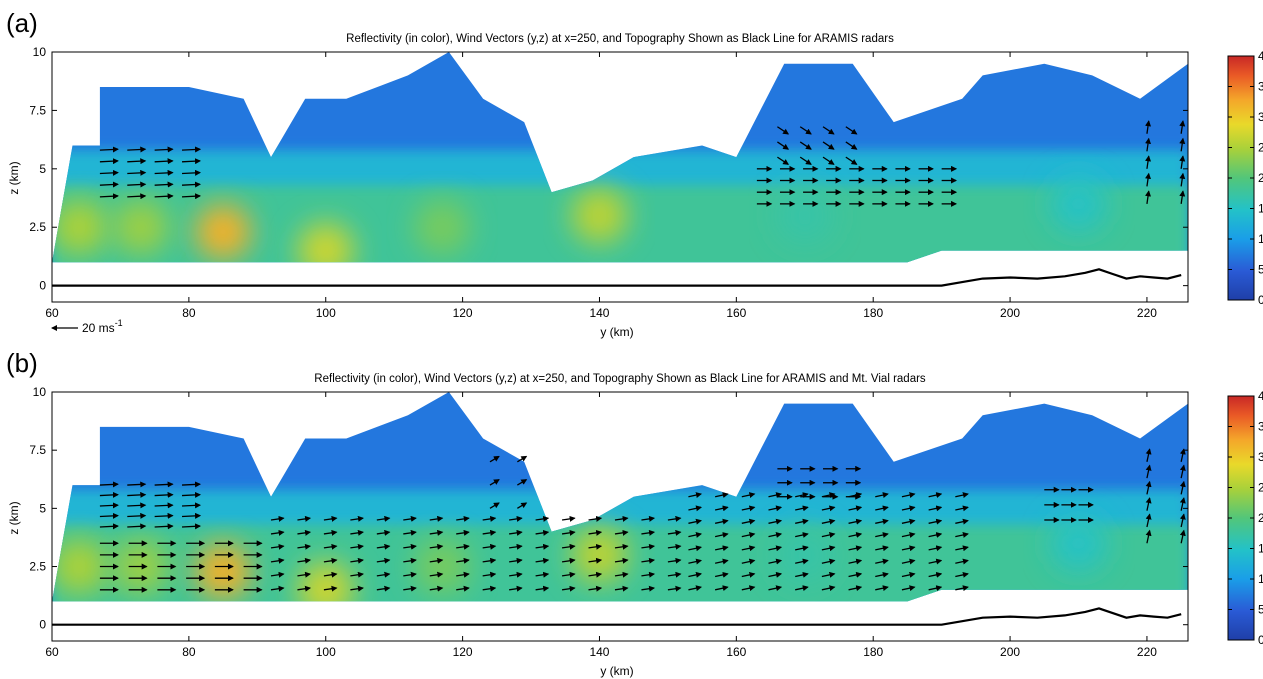  Describe the element at coordinates (599, 652) in the screenshot. I see `x-tick-label: 140` at that location.